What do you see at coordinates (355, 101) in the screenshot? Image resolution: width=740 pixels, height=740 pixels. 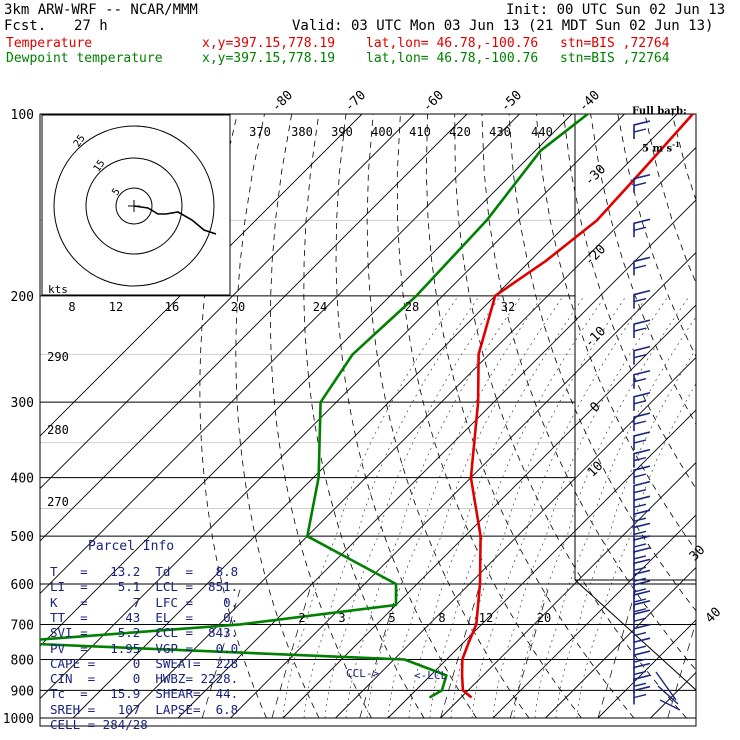 I see `isotherm-label: -70` at bounding box center [355, 101].